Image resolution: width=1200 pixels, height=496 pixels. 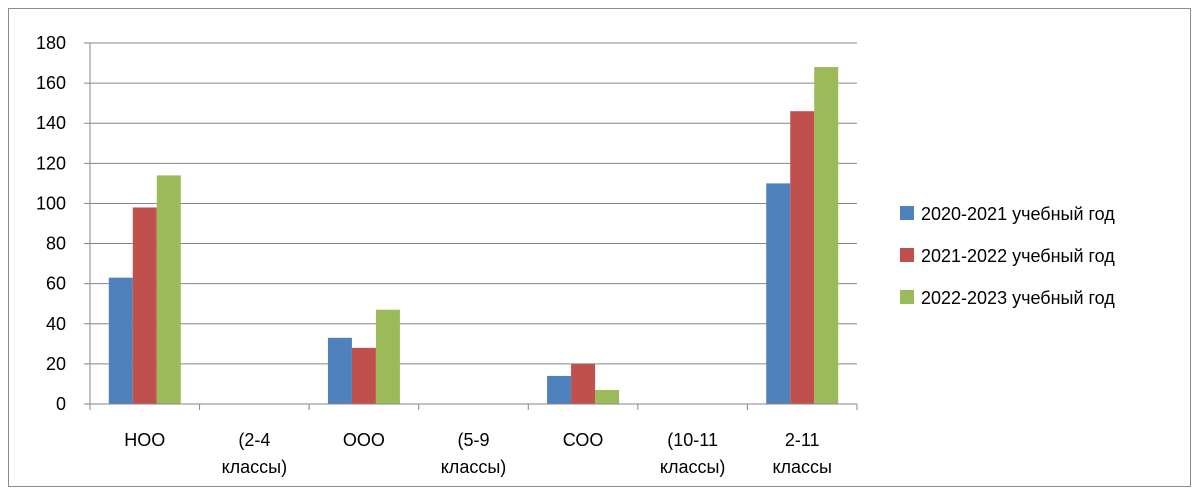 I want to click on y-tick-label-100: 100, so click(x=51, y=203).